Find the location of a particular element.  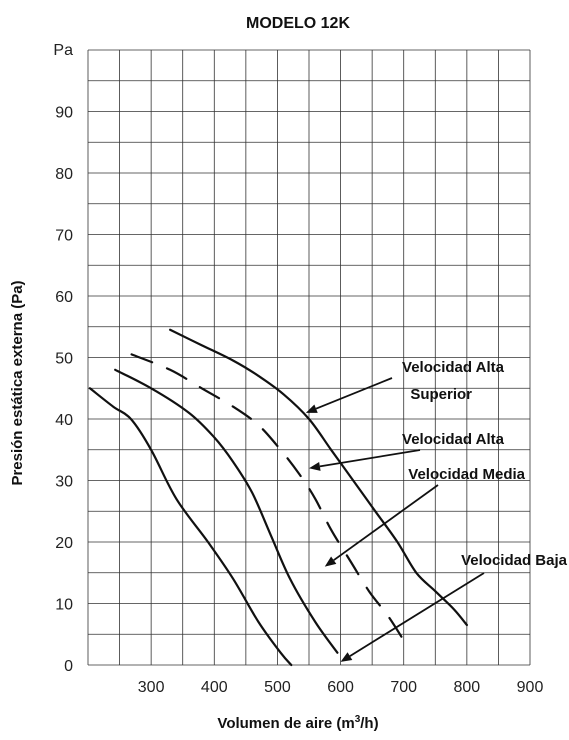

annotation-label-alta-superior-line2: Superior is located at coordinates (441, 394).